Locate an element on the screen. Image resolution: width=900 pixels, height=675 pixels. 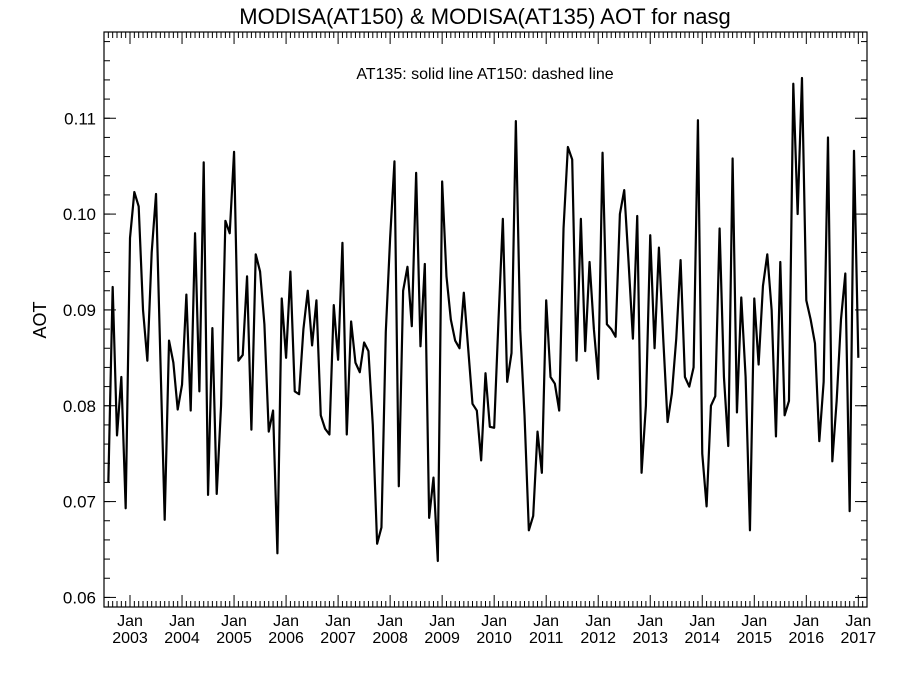
y-tick-label: 0.08 is located at coordinates (79, 406).